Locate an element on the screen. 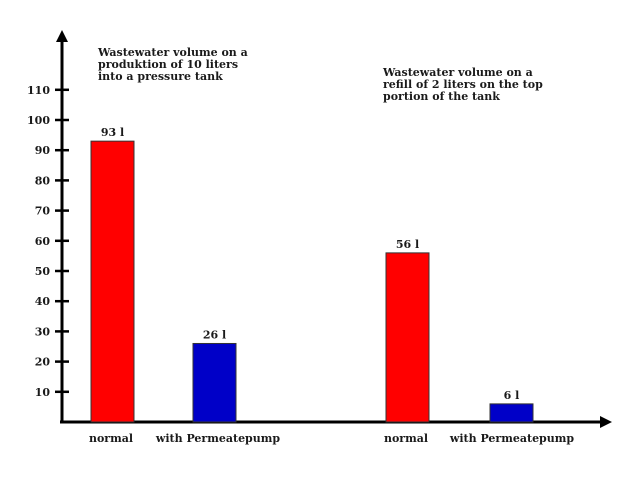 This screenshot has width=640, height=480. y-axis-ticks: 10 20 30 40 50 60 70 80 90 100 110 is located at coordinates (48, 241).